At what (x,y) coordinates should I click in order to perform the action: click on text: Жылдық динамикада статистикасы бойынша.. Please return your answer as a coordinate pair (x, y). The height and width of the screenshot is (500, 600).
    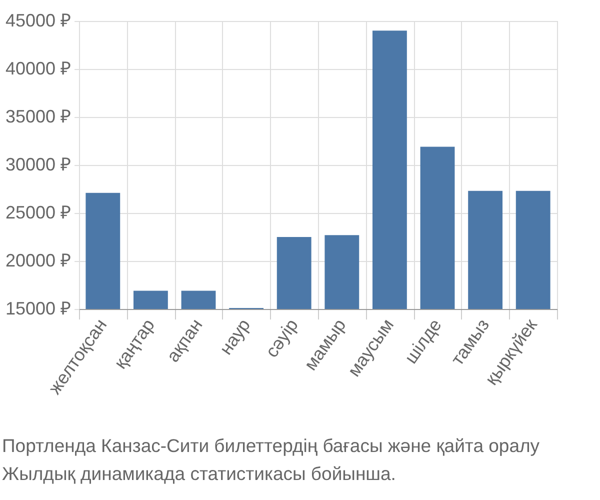
    Looking at the image, I should click on (199, 474).